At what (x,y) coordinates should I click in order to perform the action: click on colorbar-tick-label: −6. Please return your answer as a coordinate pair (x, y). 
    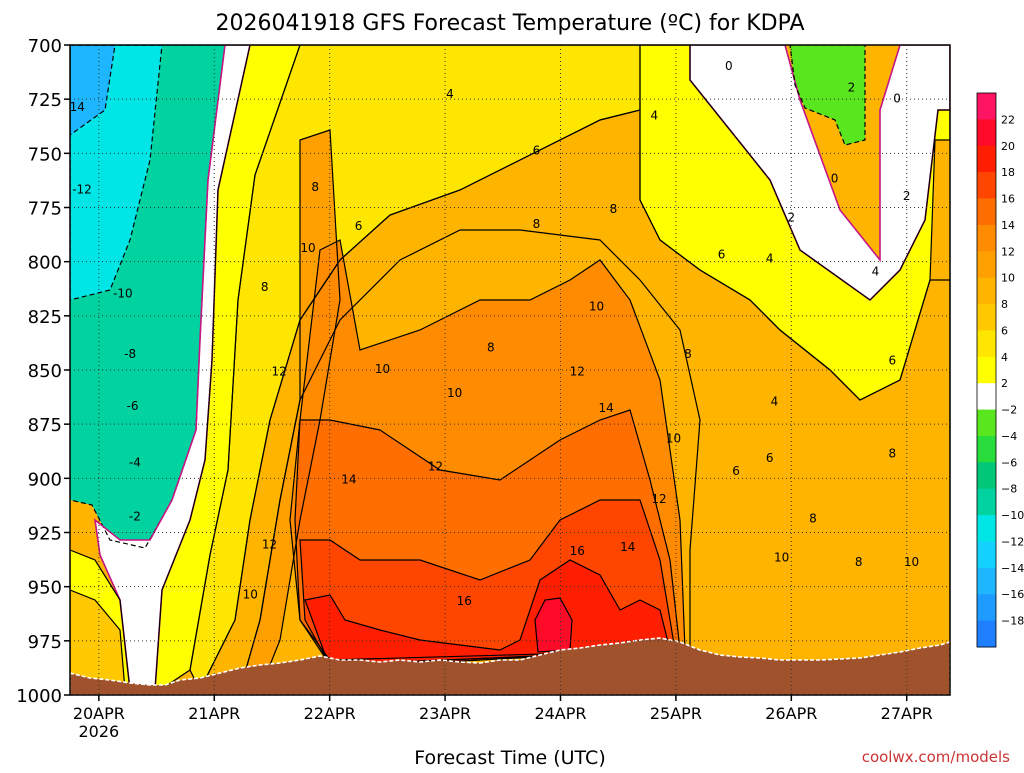
    Looking at the image, I should click on (1009, 462).